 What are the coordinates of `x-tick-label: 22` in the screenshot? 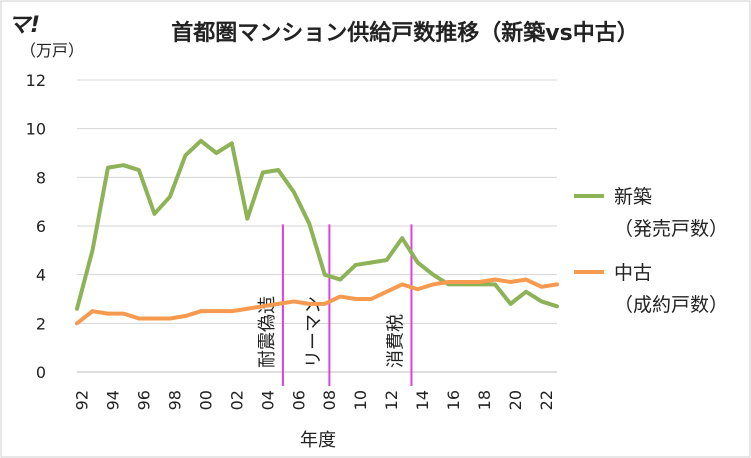 It's located at (546, 400).